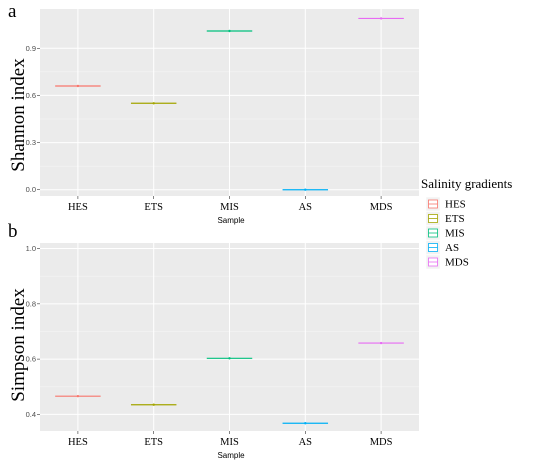 The image size is (550, 463). I want to click on legend-label: AS, so click(452, 248).